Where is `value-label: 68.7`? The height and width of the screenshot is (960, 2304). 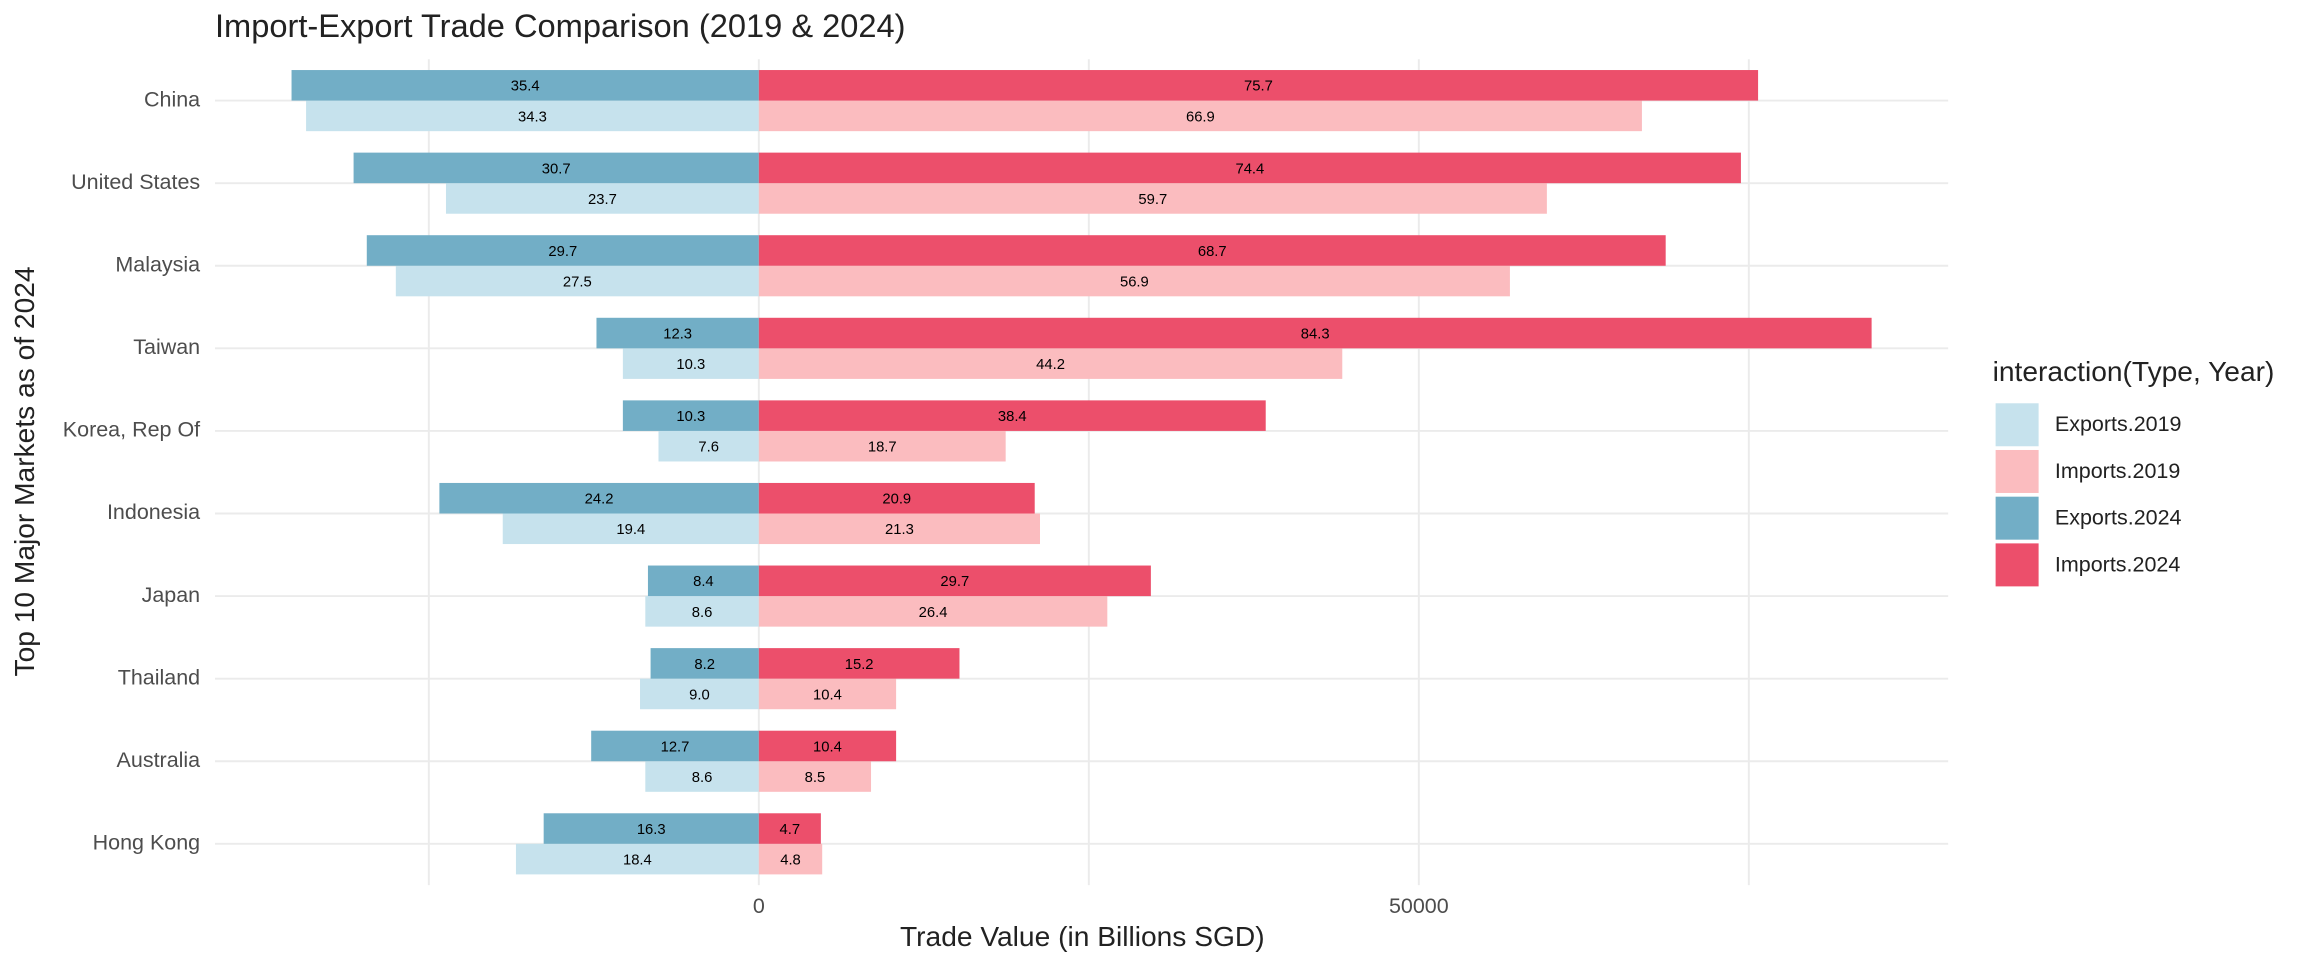 value-label: 68.7 is located at coordinates (1212, 252).